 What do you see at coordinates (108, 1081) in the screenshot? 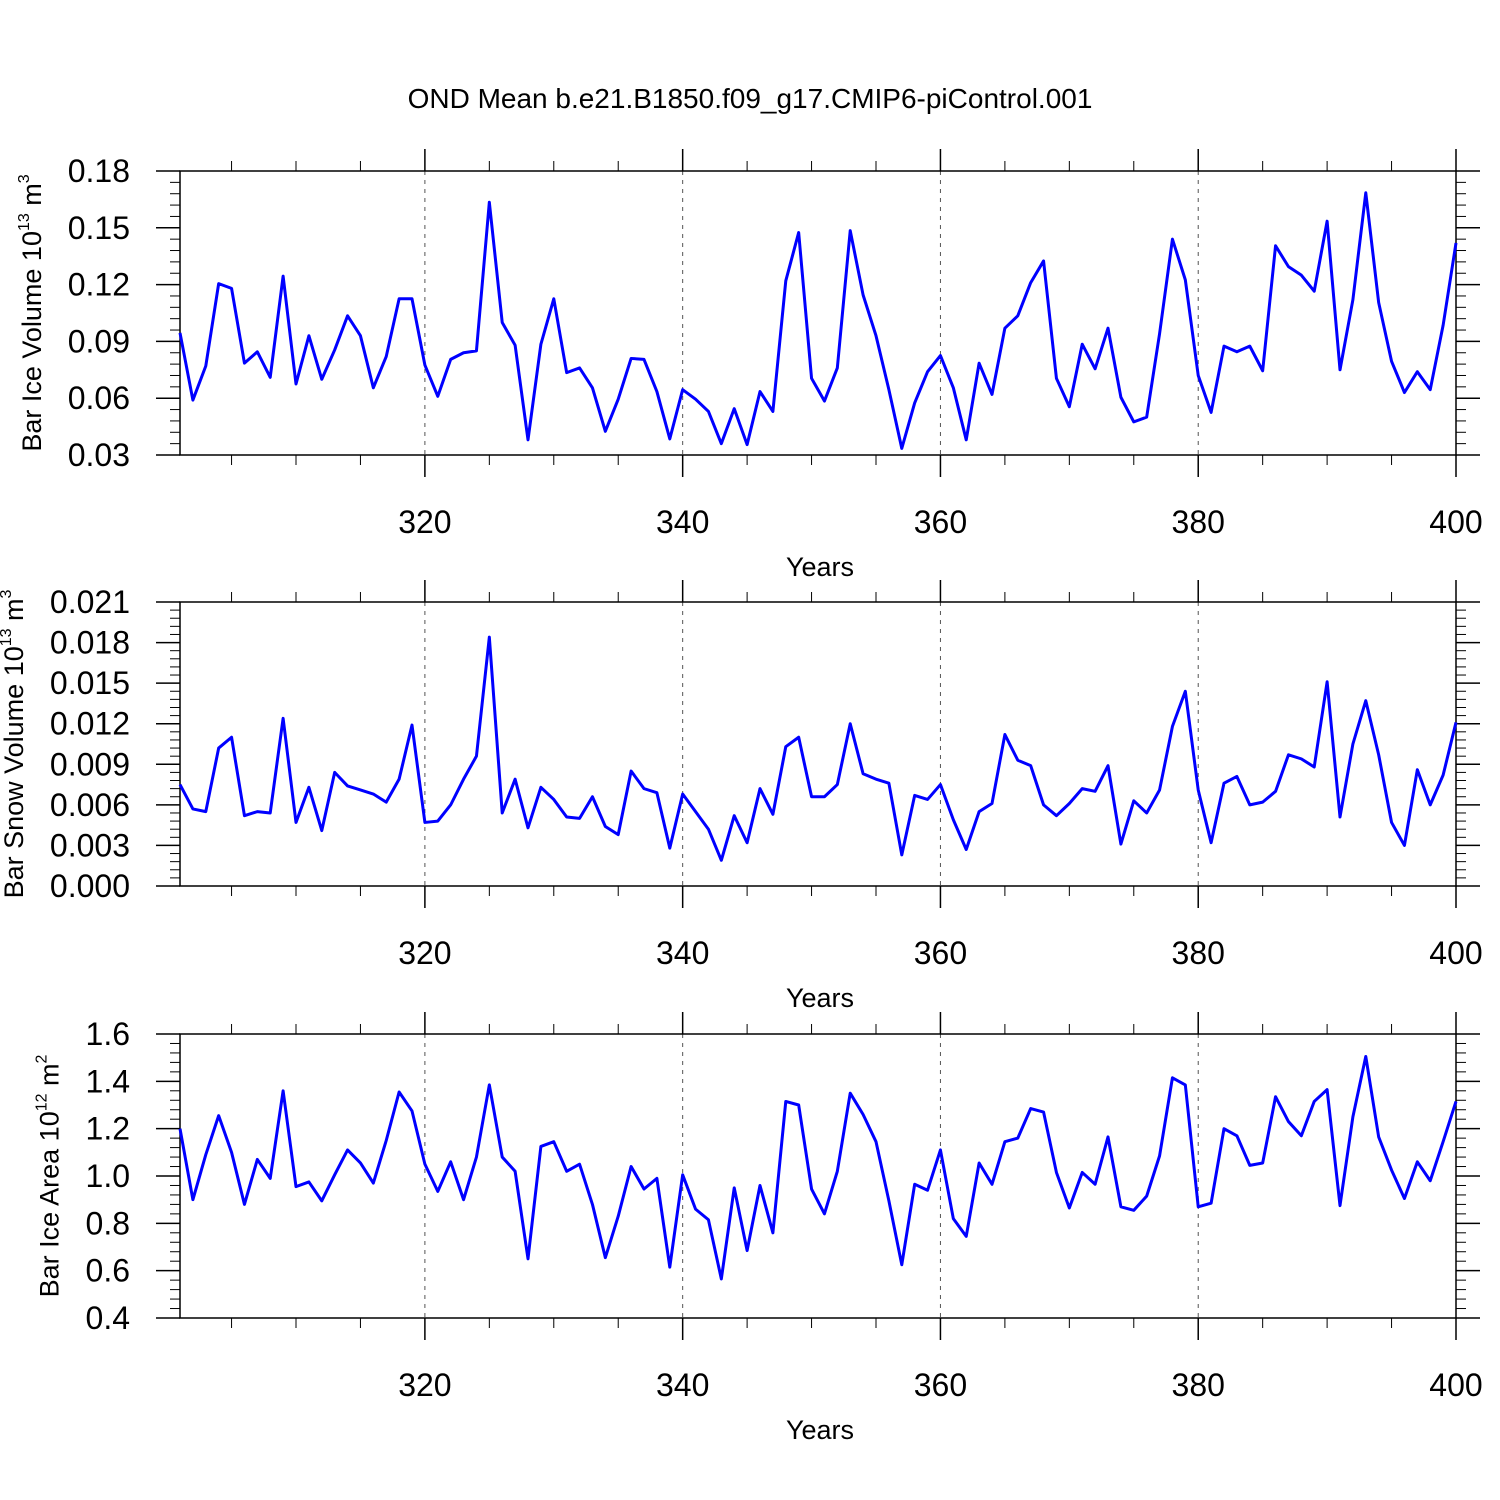
I see `y-tick-label: 1.4` at bounding box center [108, 1081].